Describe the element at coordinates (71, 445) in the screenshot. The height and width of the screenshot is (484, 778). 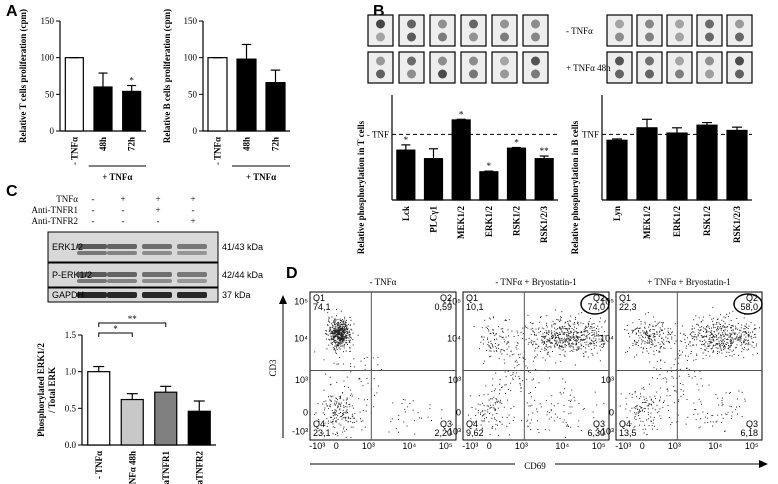
I see `y-tick-label: 0.0` at that location.